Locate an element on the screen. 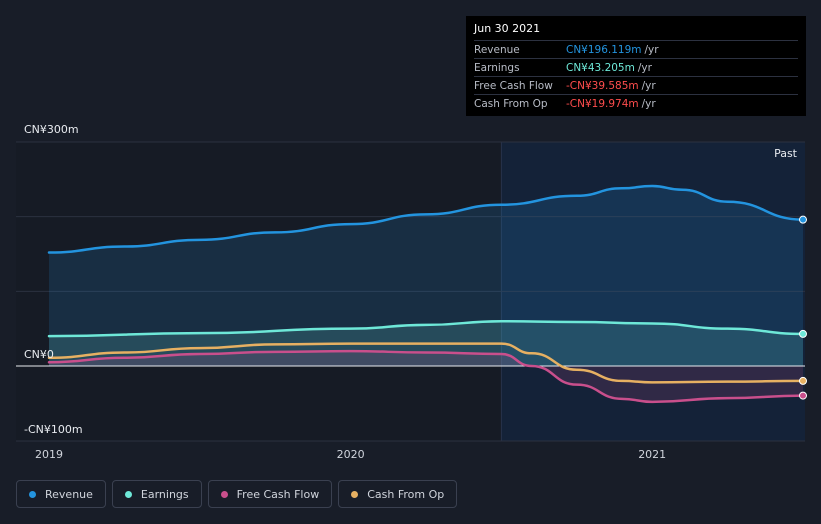 This screenshot has width=821, height=524. line-revenue is located at coordinates (426, 219).